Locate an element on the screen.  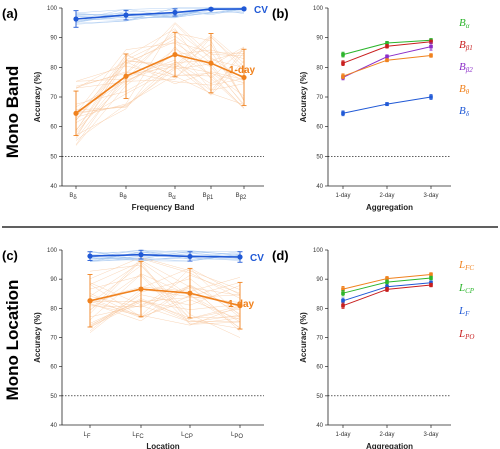
legend-entry-Bα: Bα is located at coordinates (464, 23).